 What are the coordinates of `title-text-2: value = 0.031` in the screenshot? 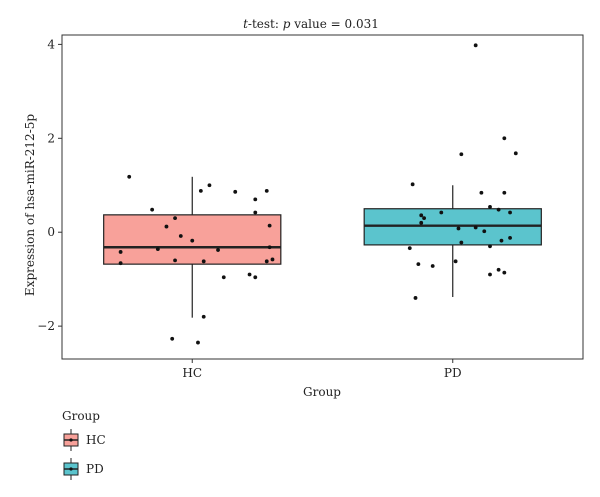 It's located at (334, 24).